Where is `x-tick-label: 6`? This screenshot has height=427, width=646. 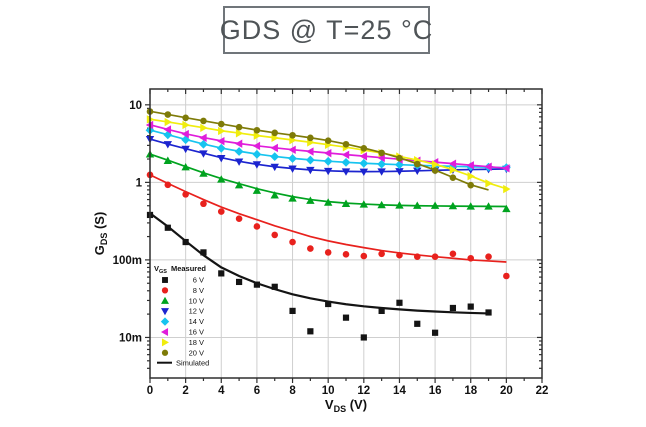 x-tick-label: 6 is located at coordinates (257, 391).